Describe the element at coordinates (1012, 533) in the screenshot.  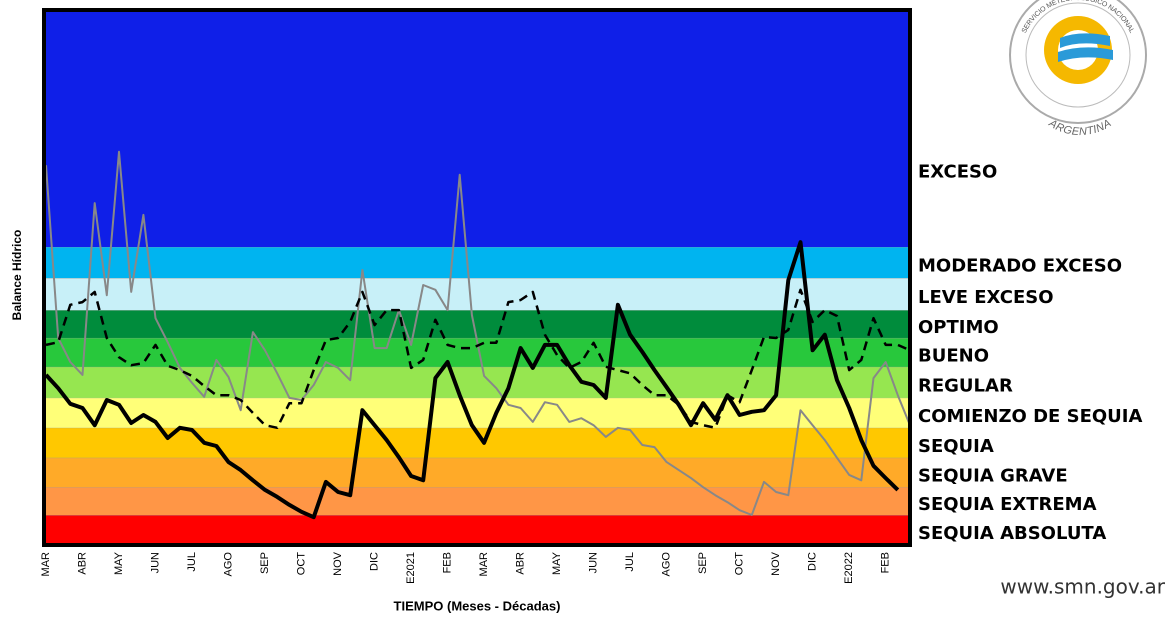
I see `band-label: SEQUIA ABSOLUTA` at that location.